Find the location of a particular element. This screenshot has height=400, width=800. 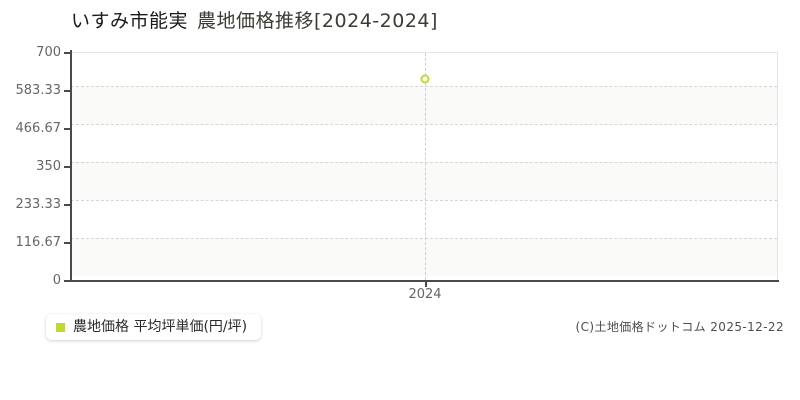

y-tick-label-350: 350 is located at coordinates (48, 166).